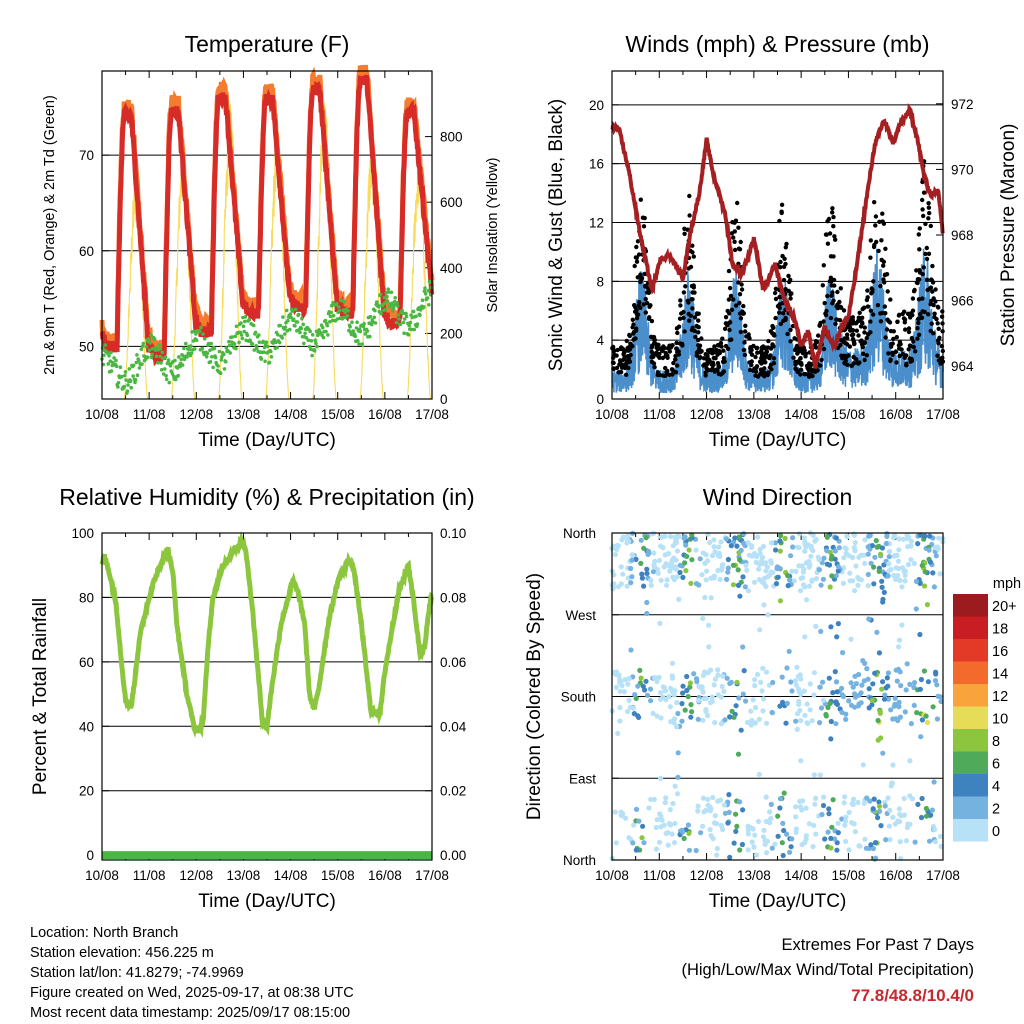 The width and height of the screenshot is (1024, 1024). I want to click on x-tick-label: 15/08, so click(338, 414).